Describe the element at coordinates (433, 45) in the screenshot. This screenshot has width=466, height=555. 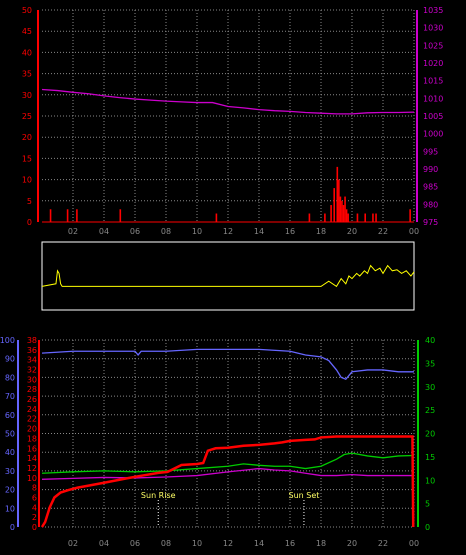
I see `baro-tick-label: 1025` at that location.